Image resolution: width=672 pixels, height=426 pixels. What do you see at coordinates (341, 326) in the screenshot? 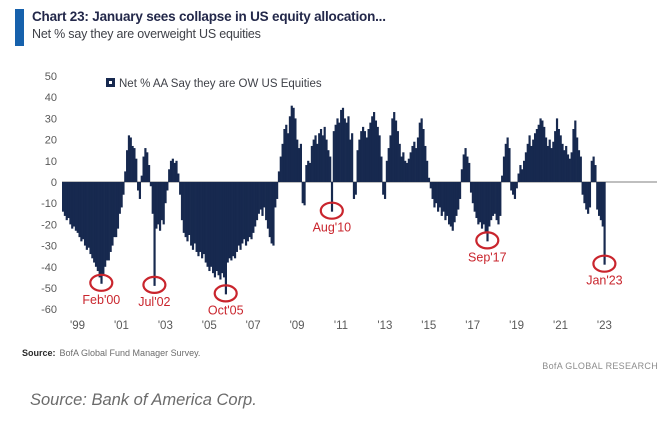
I see `x-tick-label: '11` at bounding box center [341, 326].